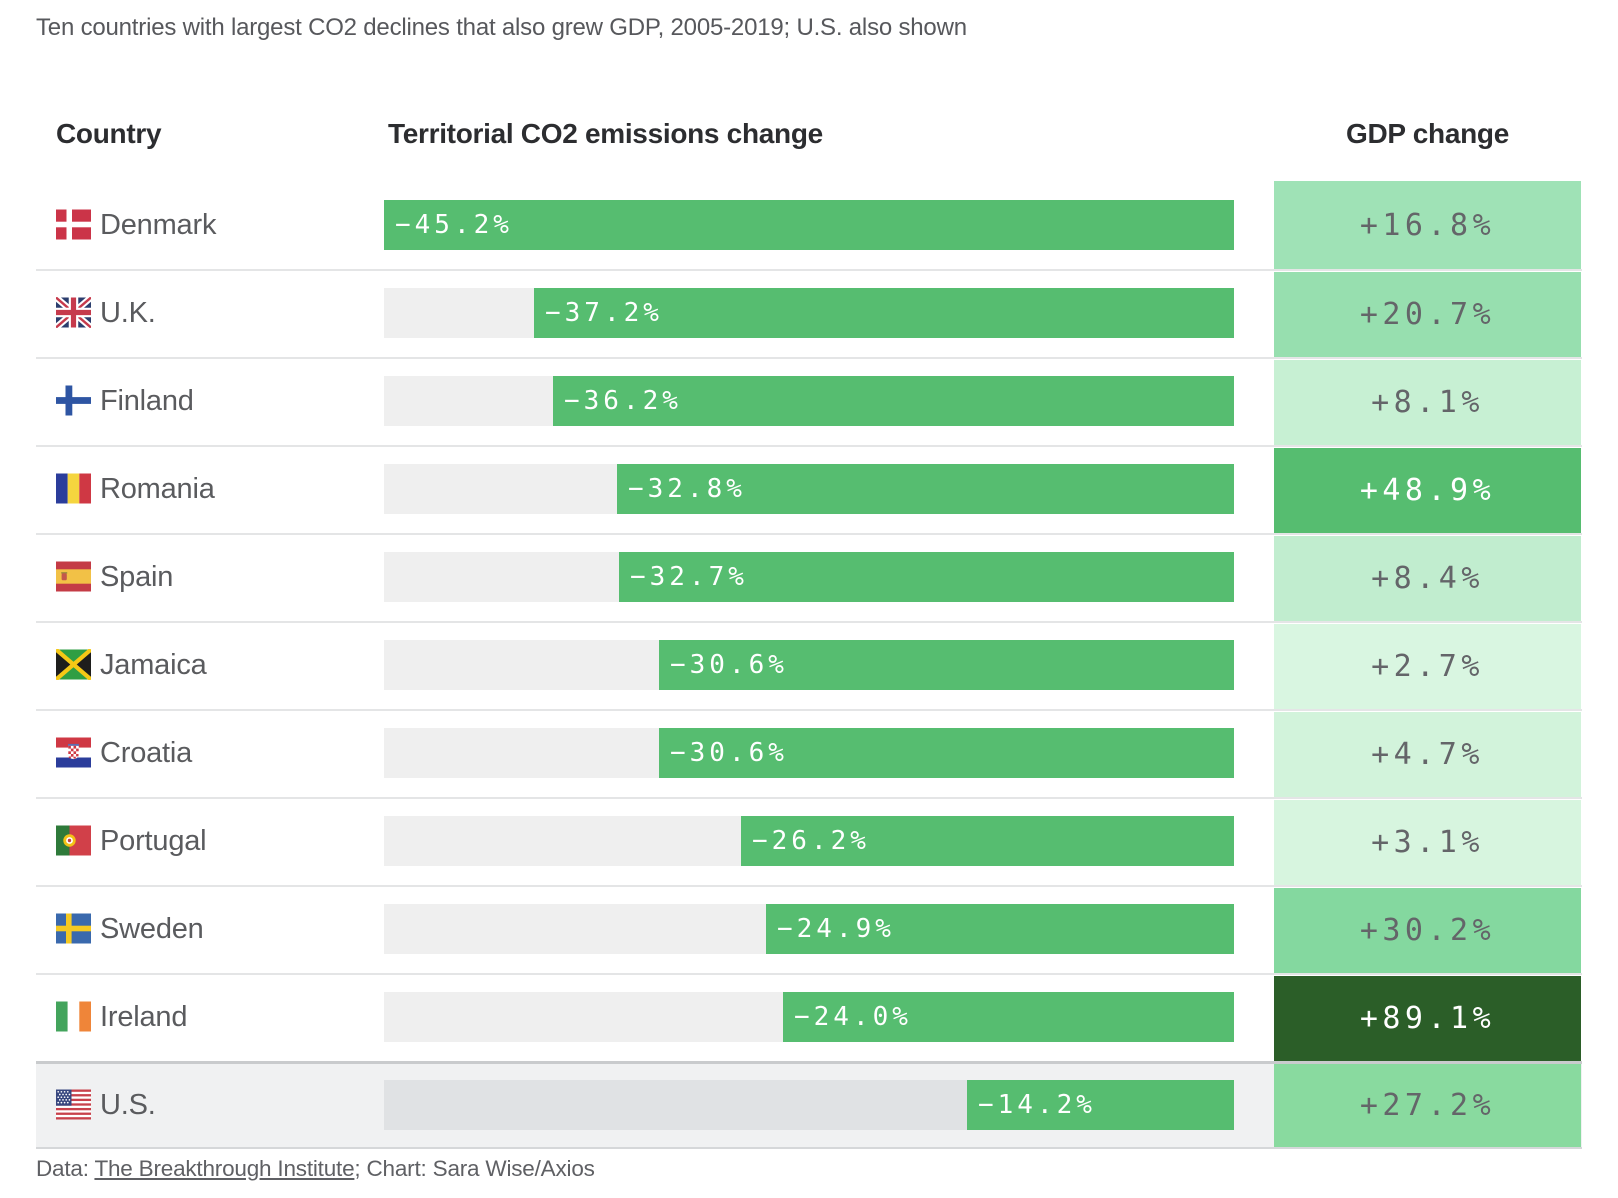  What do you see at coordinates (1100, 1105) in the screenshot?
I see `co2-bar: −14.2%` at bounding box center [1100, 1105].